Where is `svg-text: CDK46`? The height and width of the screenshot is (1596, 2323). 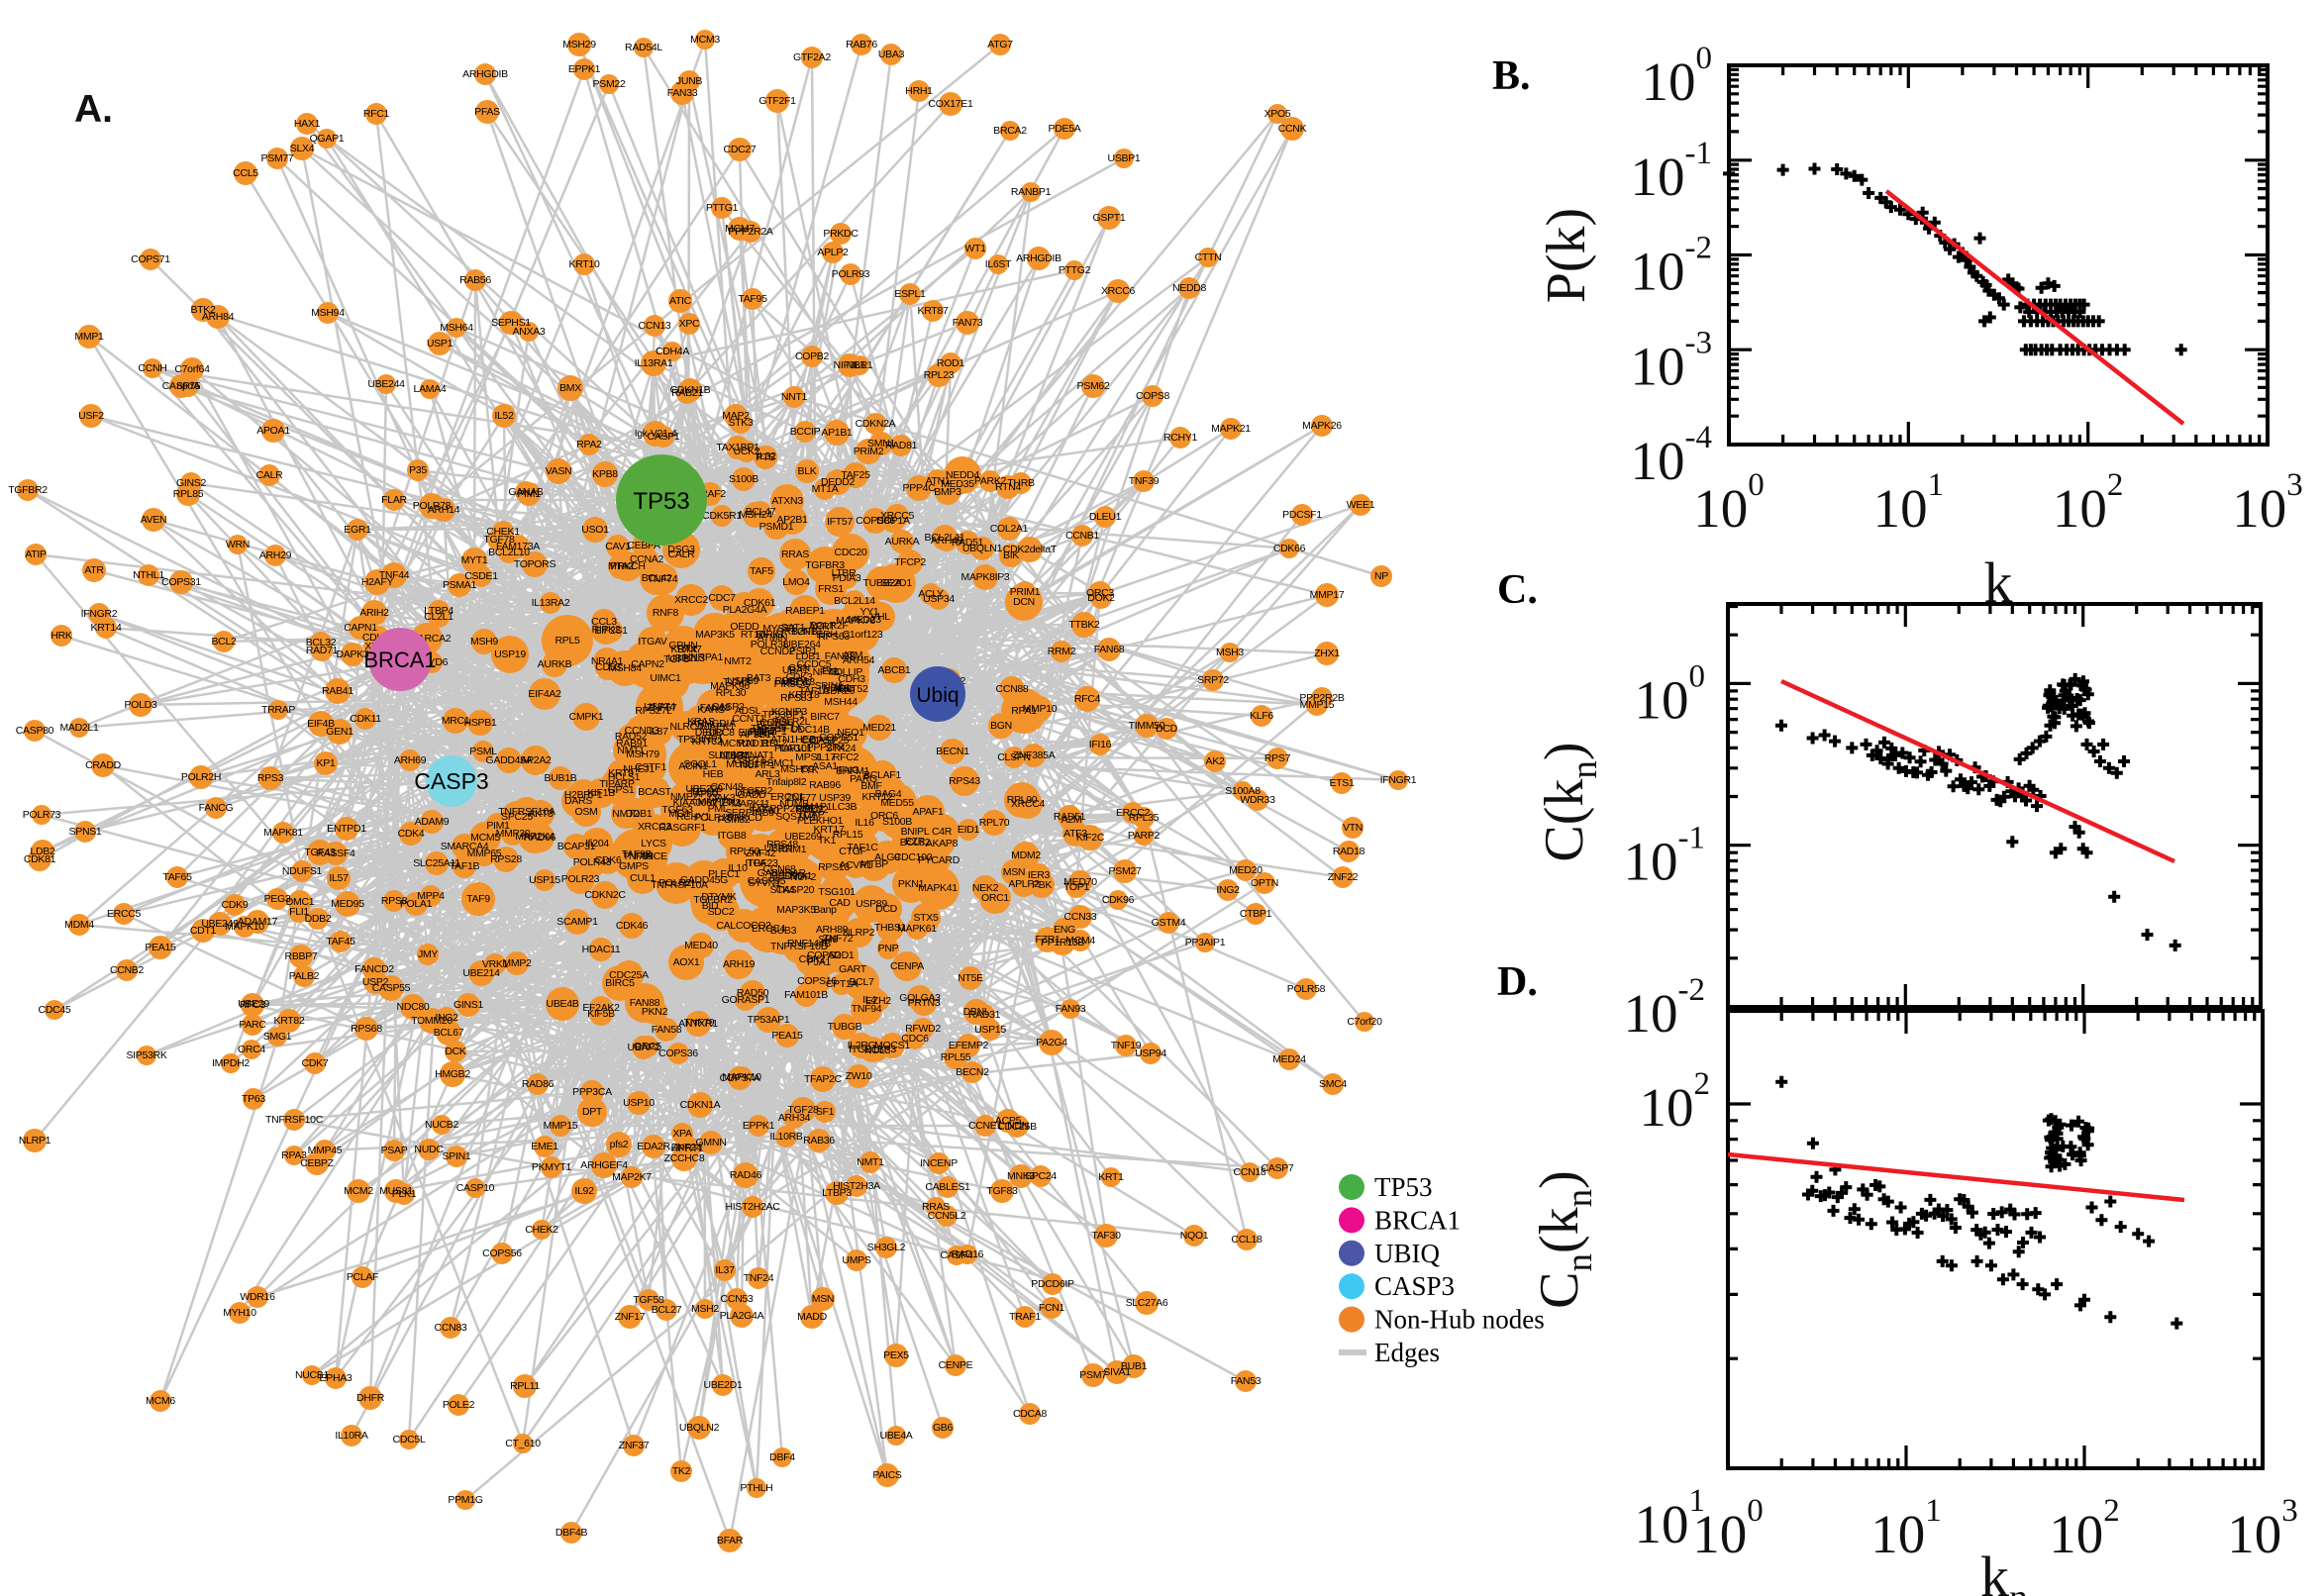
svg-text: CDK46 is located at coordinates (633, 926).